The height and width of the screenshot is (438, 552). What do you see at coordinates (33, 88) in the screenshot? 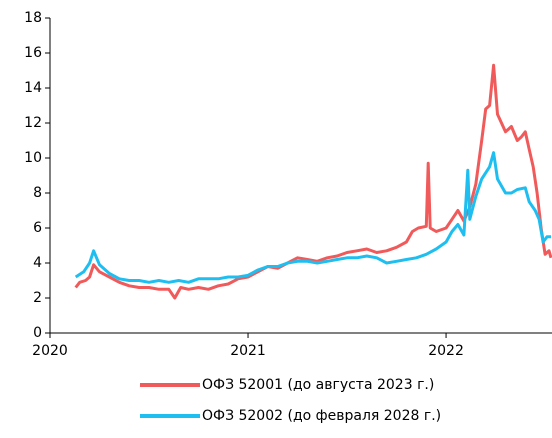
I see `y-tick-label: 14` at bounding box center [33, 88].